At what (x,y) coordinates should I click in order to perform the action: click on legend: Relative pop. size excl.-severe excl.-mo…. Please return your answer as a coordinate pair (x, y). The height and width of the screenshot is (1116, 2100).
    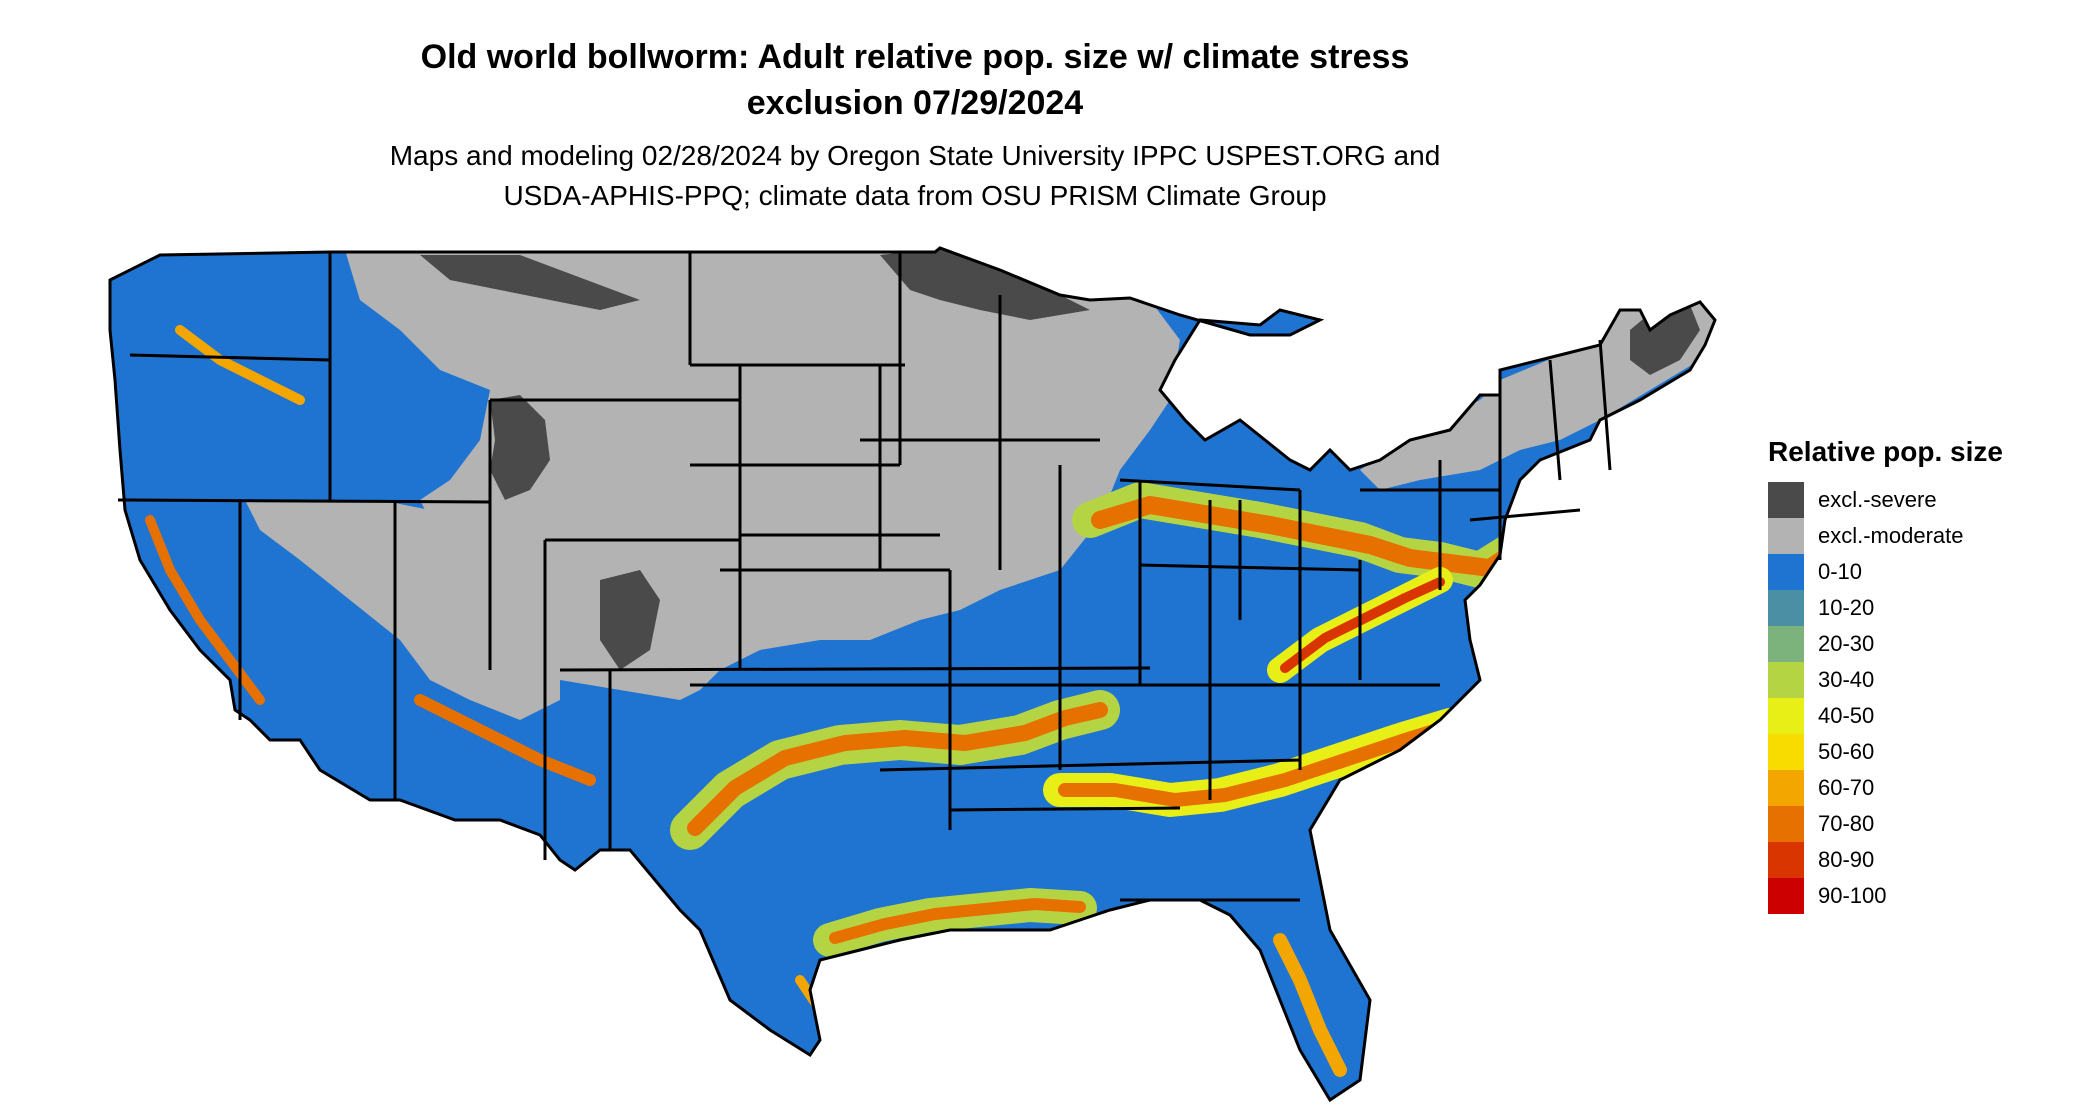
    Looking at the image, I should click on (1928, 674).